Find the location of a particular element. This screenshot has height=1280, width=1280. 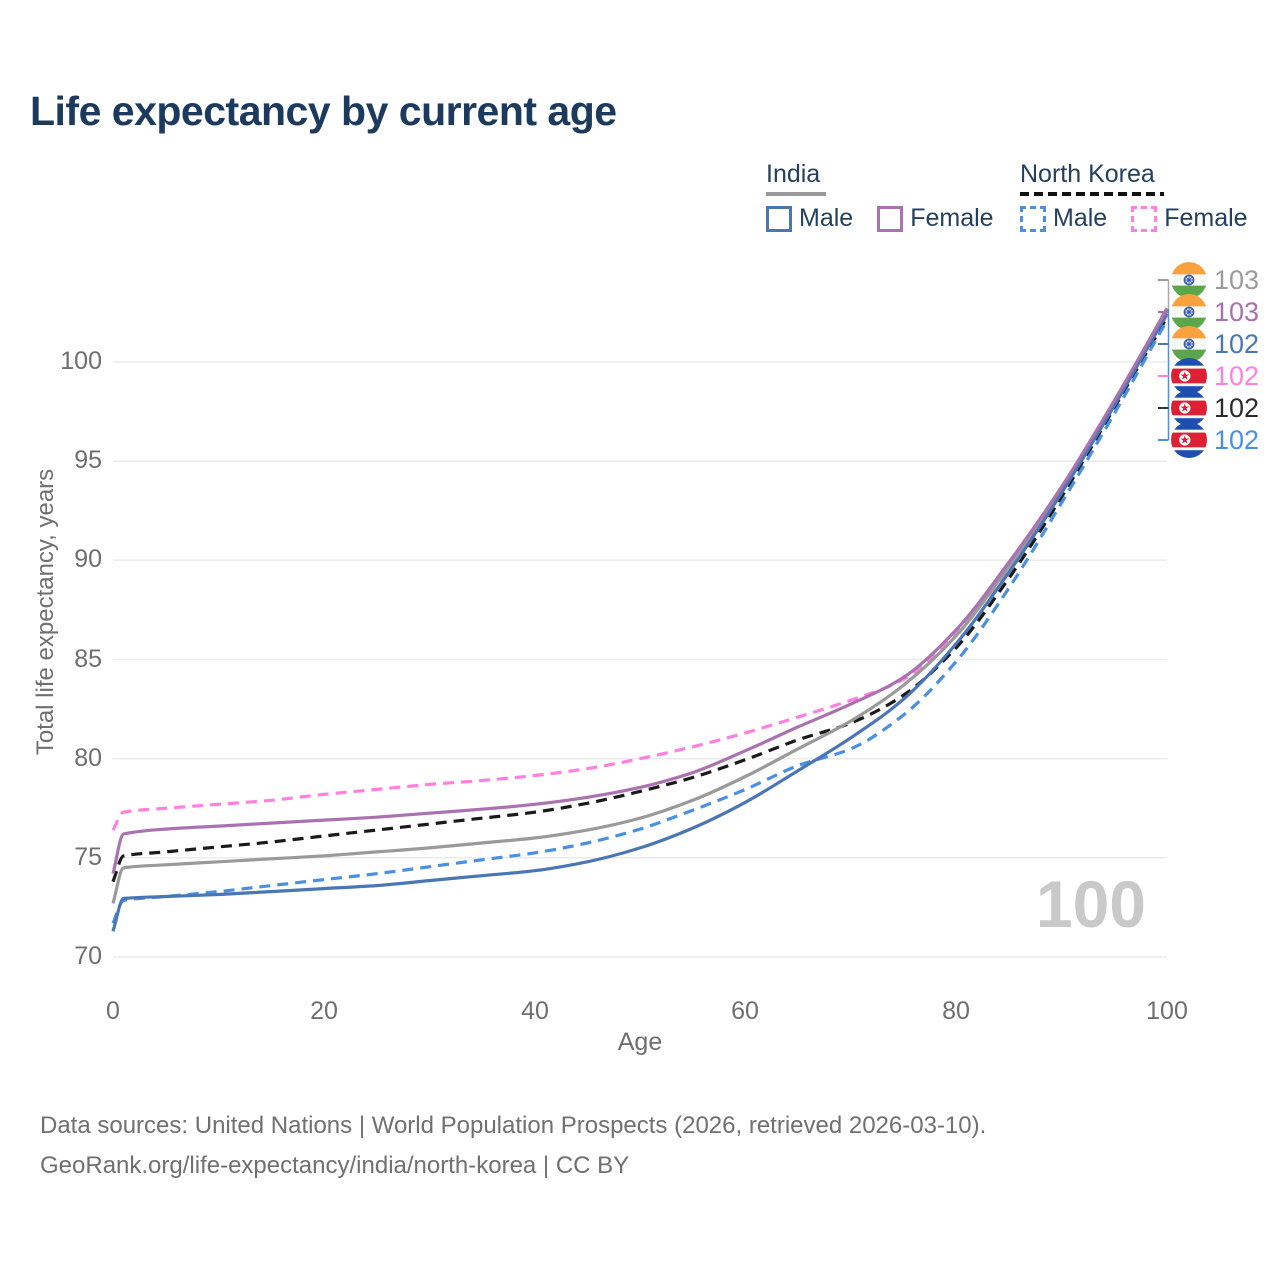

legend-item-india-female: Female is located at coordinates (935, 218).